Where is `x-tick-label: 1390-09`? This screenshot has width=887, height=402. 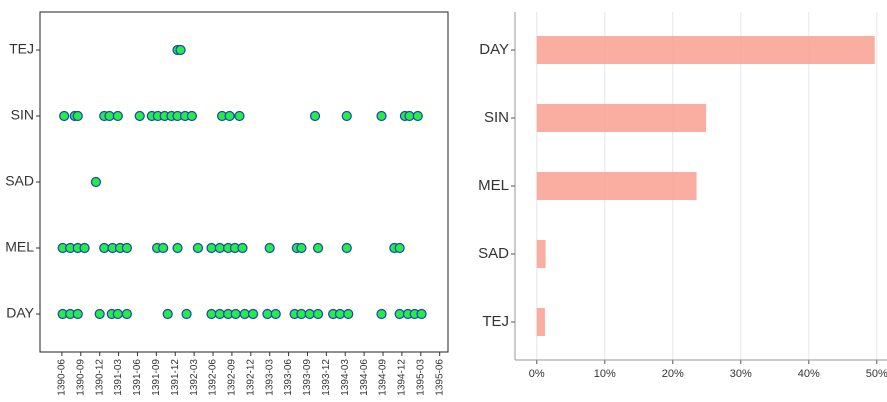 x-tick-label: 1390-09 is located at coordinates (80, 377).